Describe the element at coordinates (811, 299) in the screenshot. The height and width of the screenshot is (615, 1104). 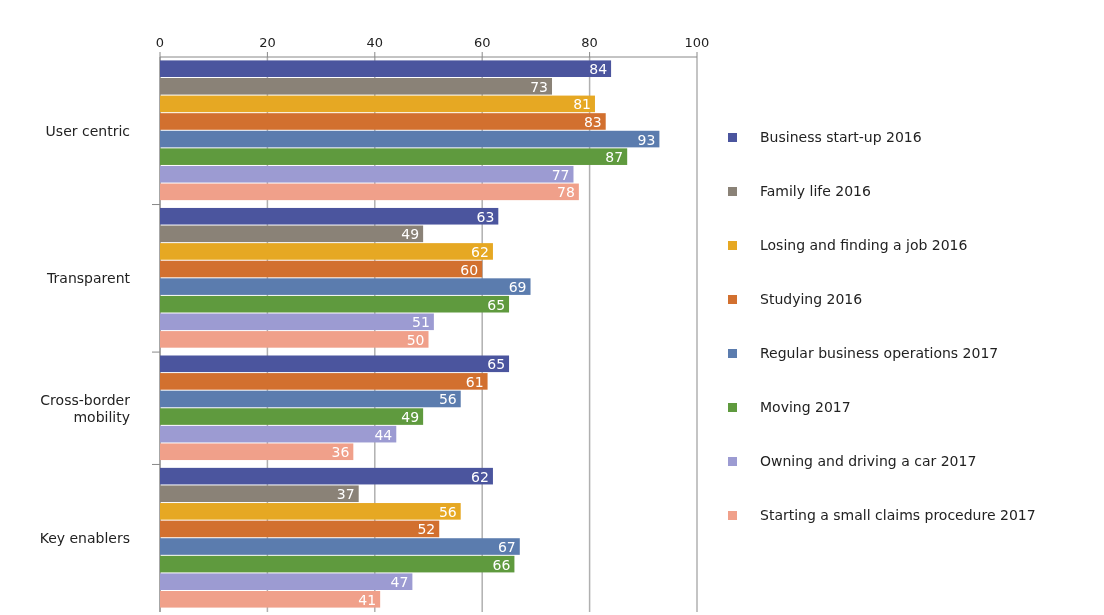
I see `legend-label: Studying 2016` at that location.